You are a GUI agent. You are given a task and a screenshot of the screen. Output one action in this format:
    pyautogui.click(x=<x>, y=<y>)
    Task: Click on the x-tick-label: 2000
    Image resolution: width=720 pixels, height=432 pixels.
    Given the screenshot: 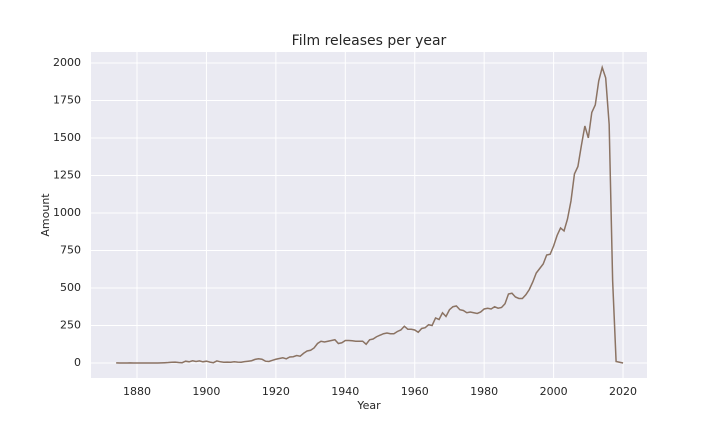 What is the action you would take?
    pyautogui.click(x=554, y=391)
    